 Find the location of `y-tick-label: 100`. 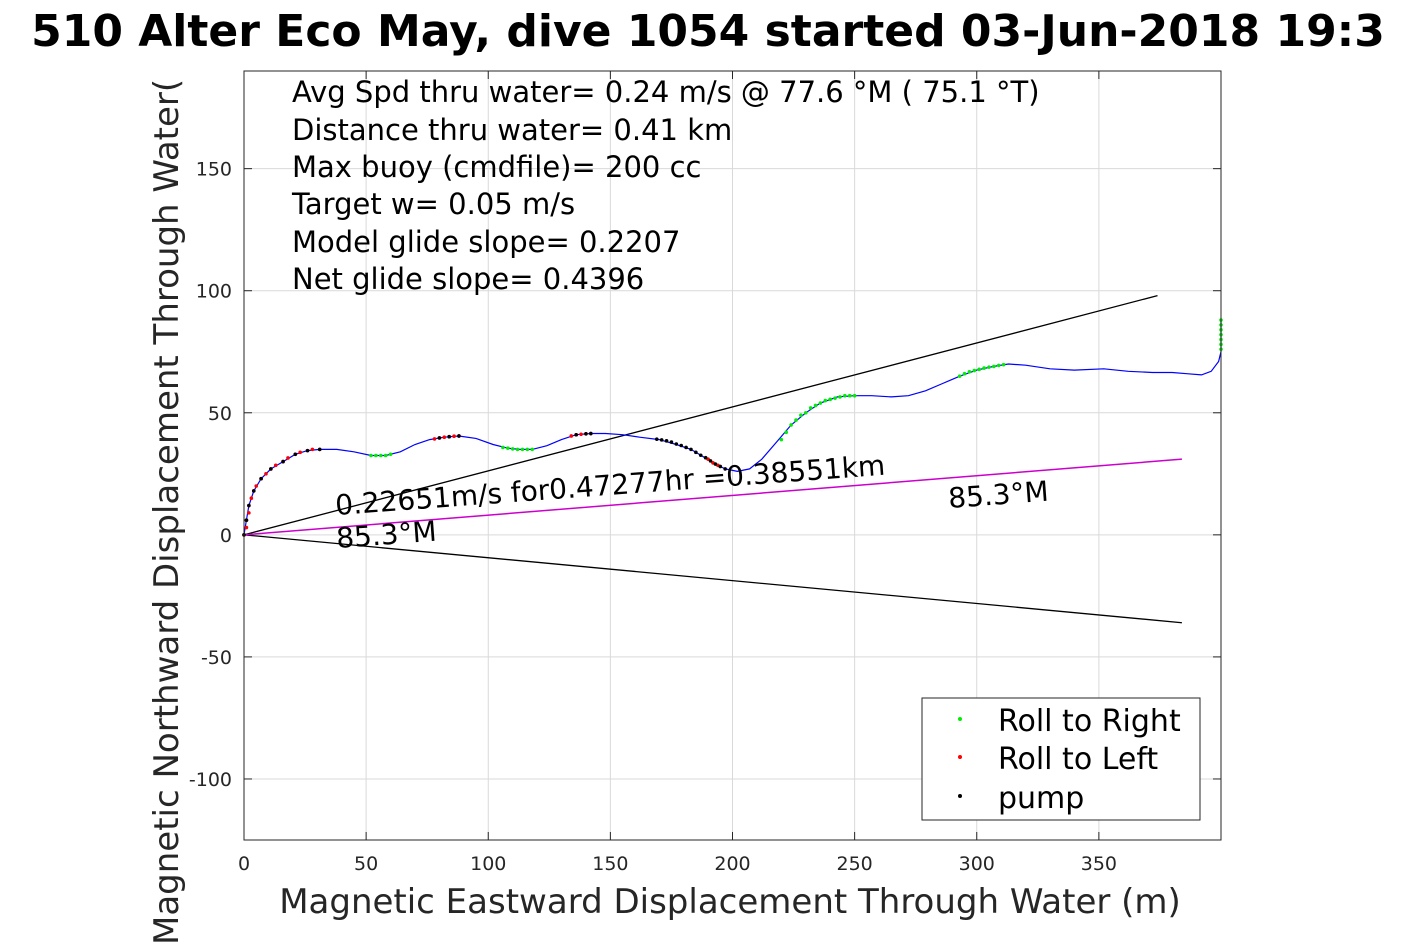

y-tick-label: 100 is located at coordinates (214, 292).